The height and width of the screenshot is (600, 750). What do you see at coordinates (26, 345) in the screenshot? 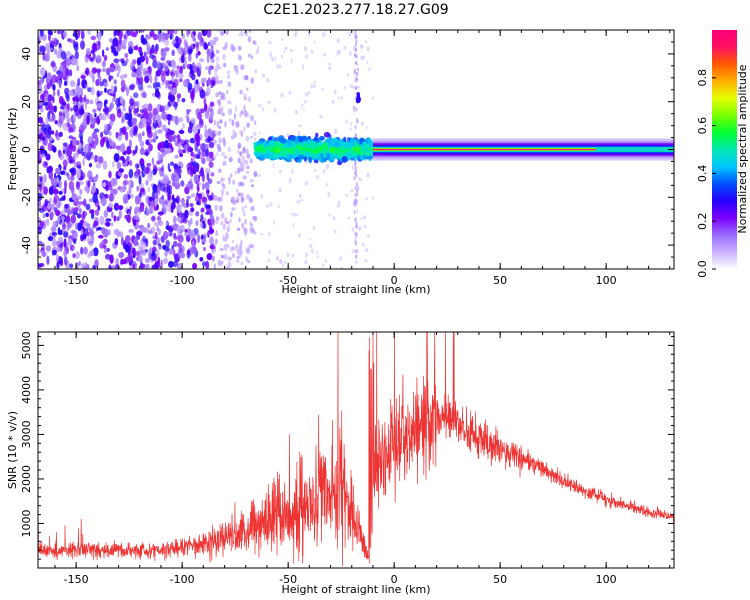
I see `y-tick-label: 5000` at bounding box center [26, 345].